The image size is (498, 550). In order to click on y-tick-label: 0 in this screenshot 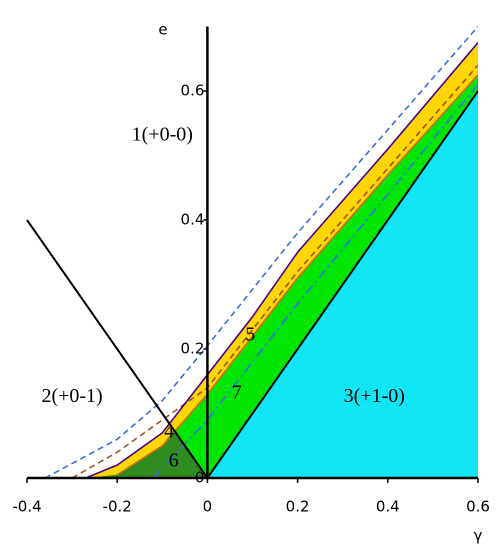, I will do `click(200, 478)`.